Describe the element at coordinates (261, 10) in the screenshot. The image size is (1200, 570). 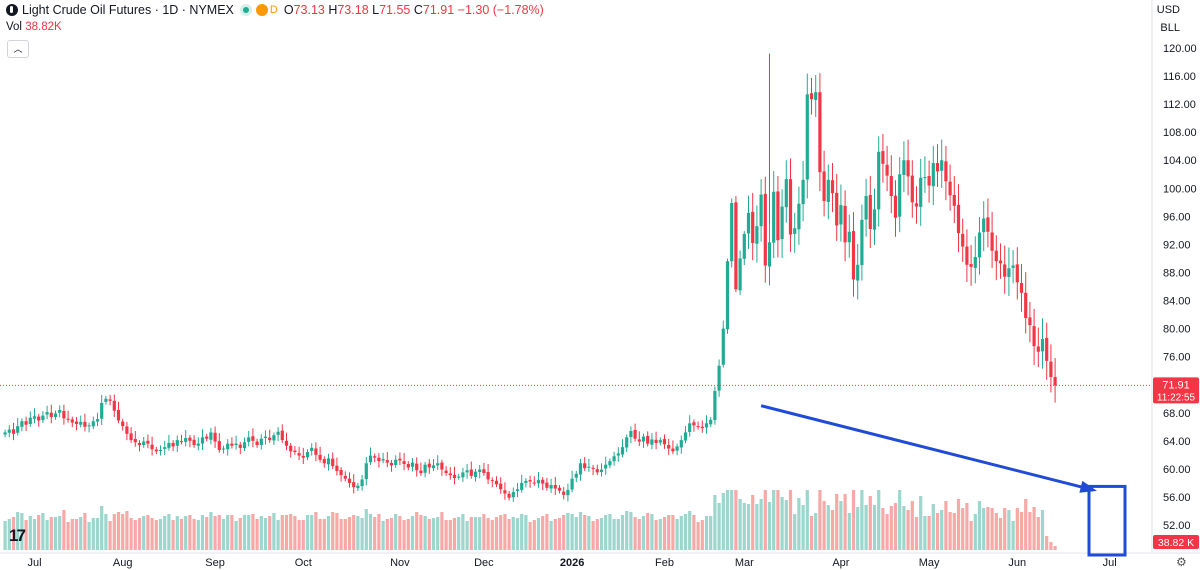
I see `delayed-data-icon` at that location.